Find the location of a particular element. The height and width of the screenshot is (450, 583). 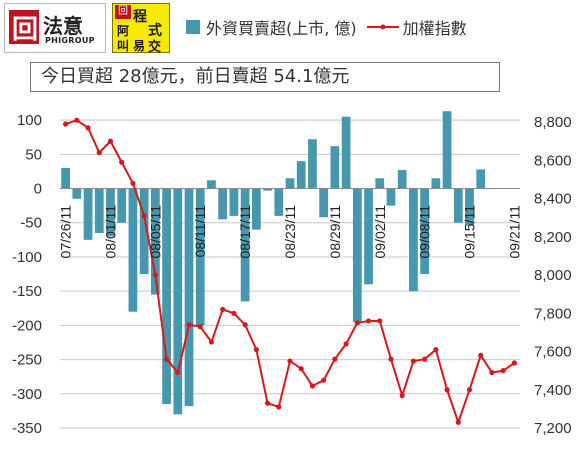

legend-bar-label: 外資買賣超(上市, 億) is located at coordinates (281, 28).